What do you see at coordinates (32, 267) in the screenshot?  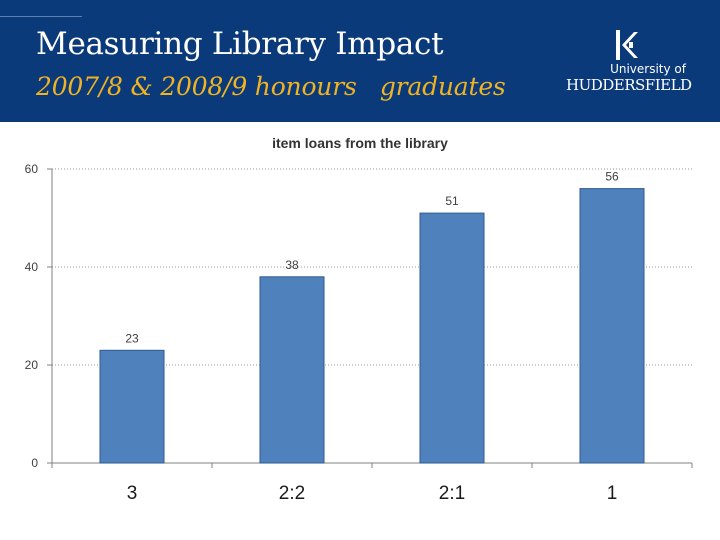 I see `y-tick-label: 40` at bounding box center [32, 267].